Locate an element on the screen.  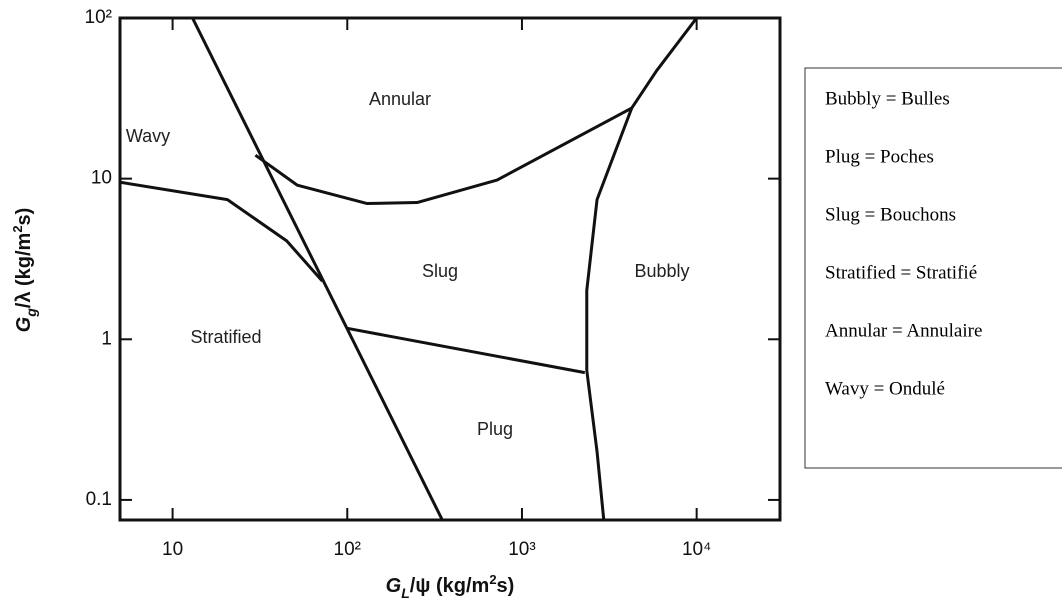
y-tick-label: 10 is located at coordinates (101, 178).